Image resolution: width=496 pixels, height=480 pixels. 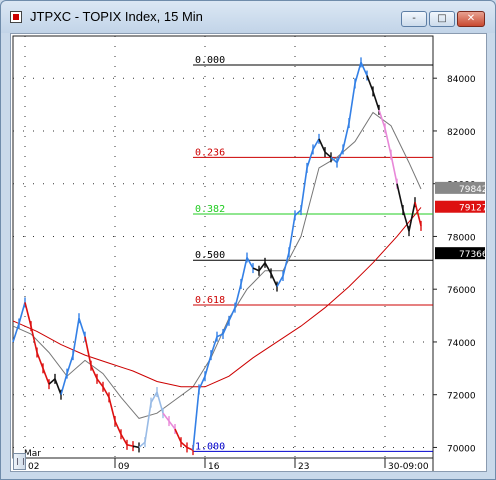 What do you see at coordinates (472, 255) in the screenshot?
I see `price-label: 77366` at bounding box center [472, 255].